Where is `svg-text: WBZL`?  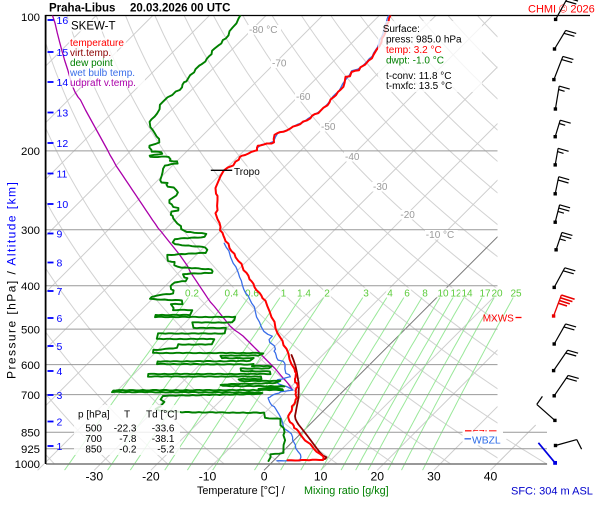
svg-text: WBZL is located at coordinates (486, 441).